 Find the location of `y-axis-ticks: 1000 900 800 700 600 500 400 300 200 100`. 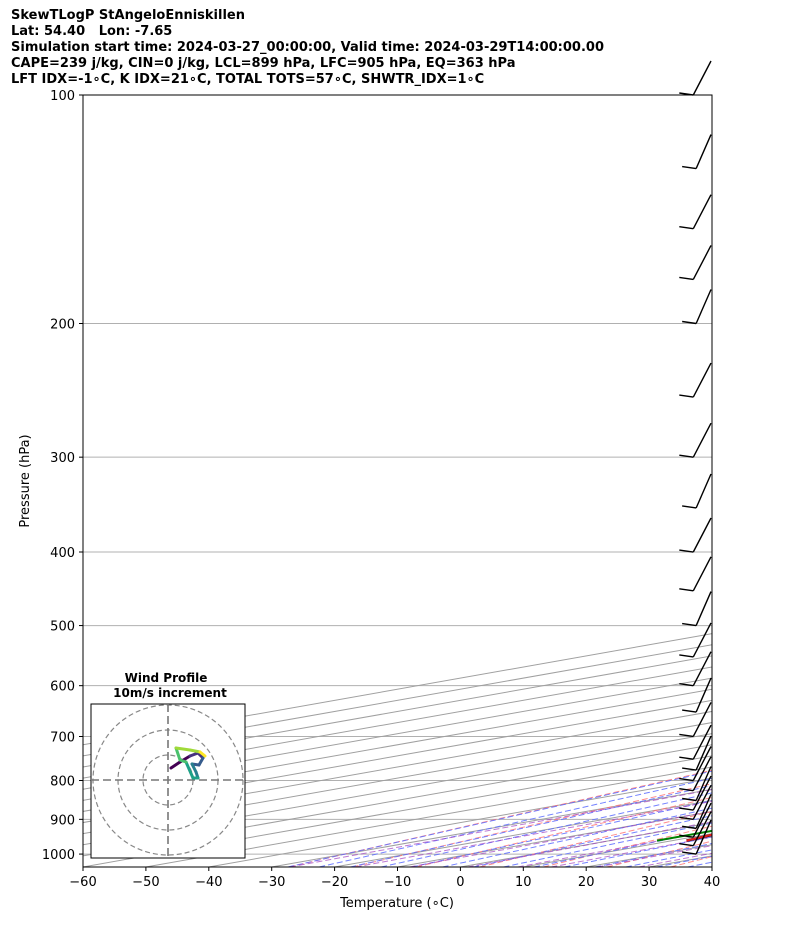

y-axis-ticks: 1000 900 800 700 600 500 400 300 200 100 is located at coordinates (62, 476).